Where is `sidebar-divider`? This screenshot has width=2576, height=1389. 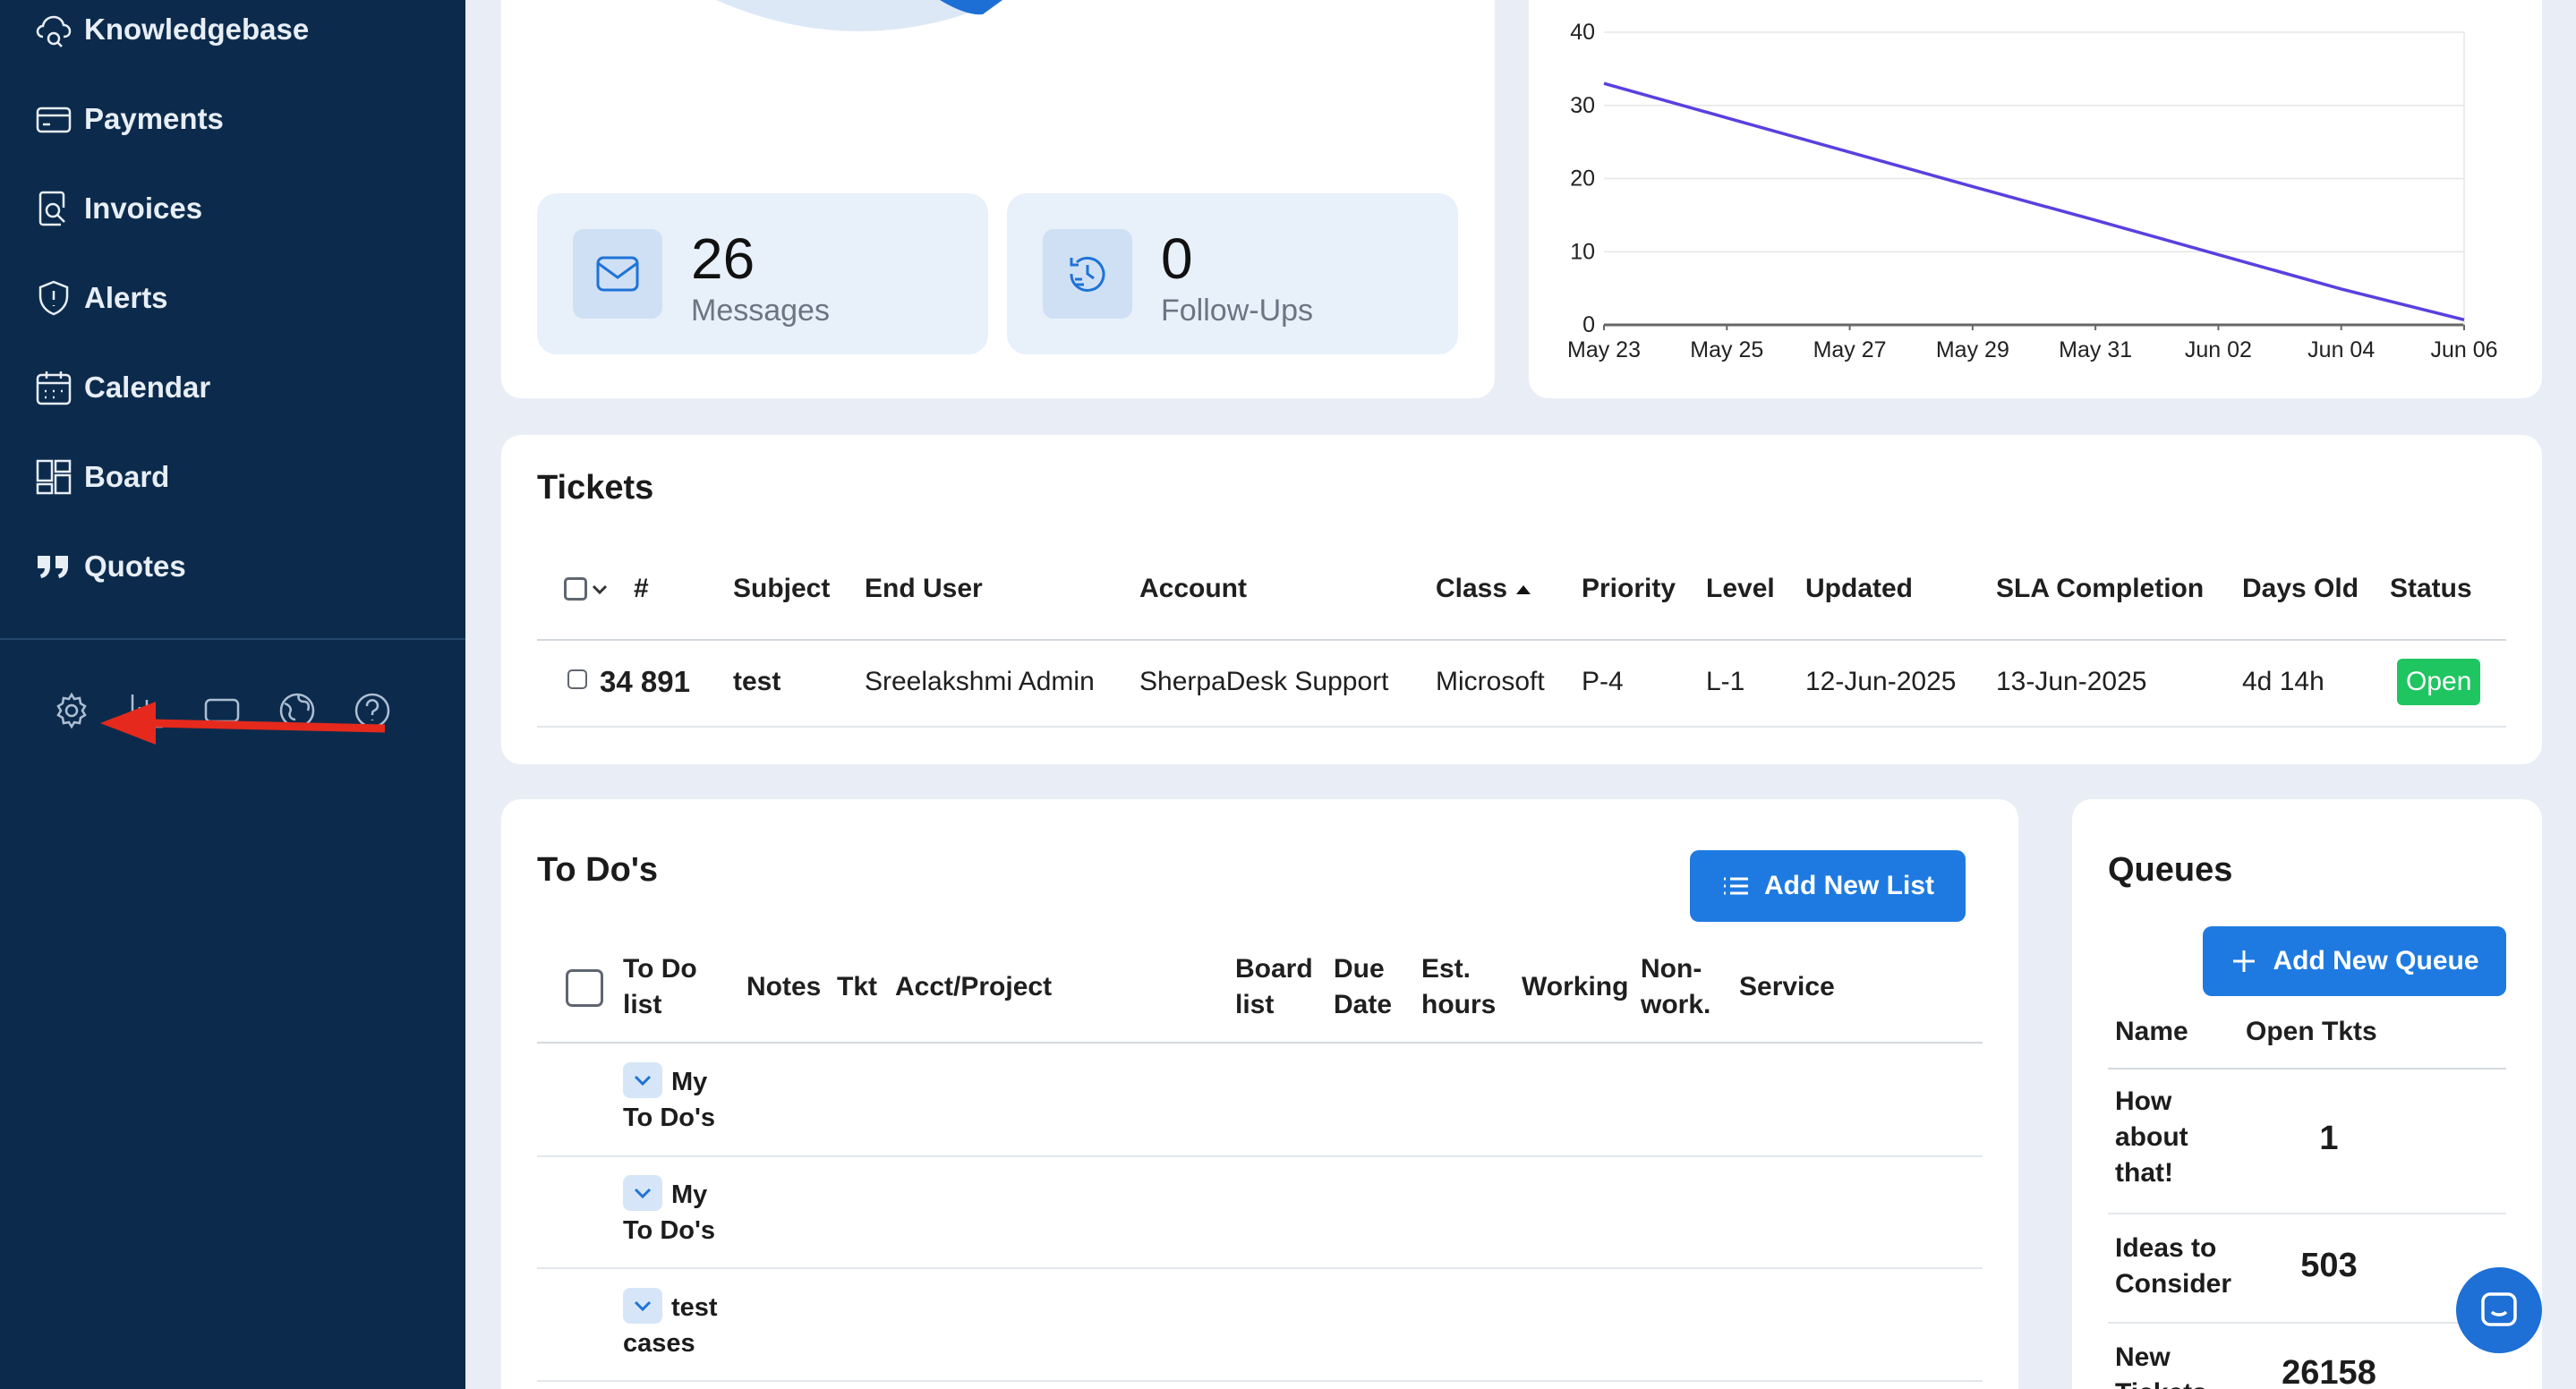
sidebar-divider is located at coordinates (232, 639).